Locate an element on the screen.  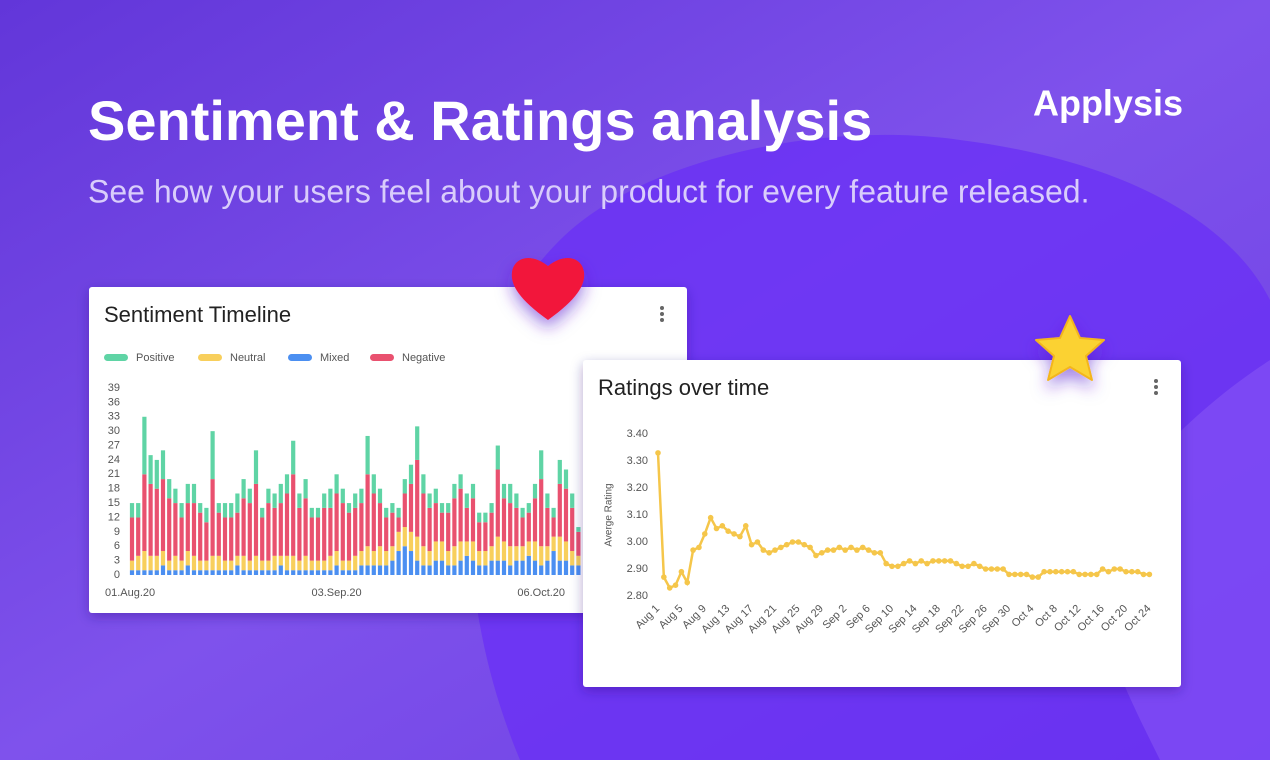
x-tick-label: 01.Aug.20 is located at coordinates (130, 593).